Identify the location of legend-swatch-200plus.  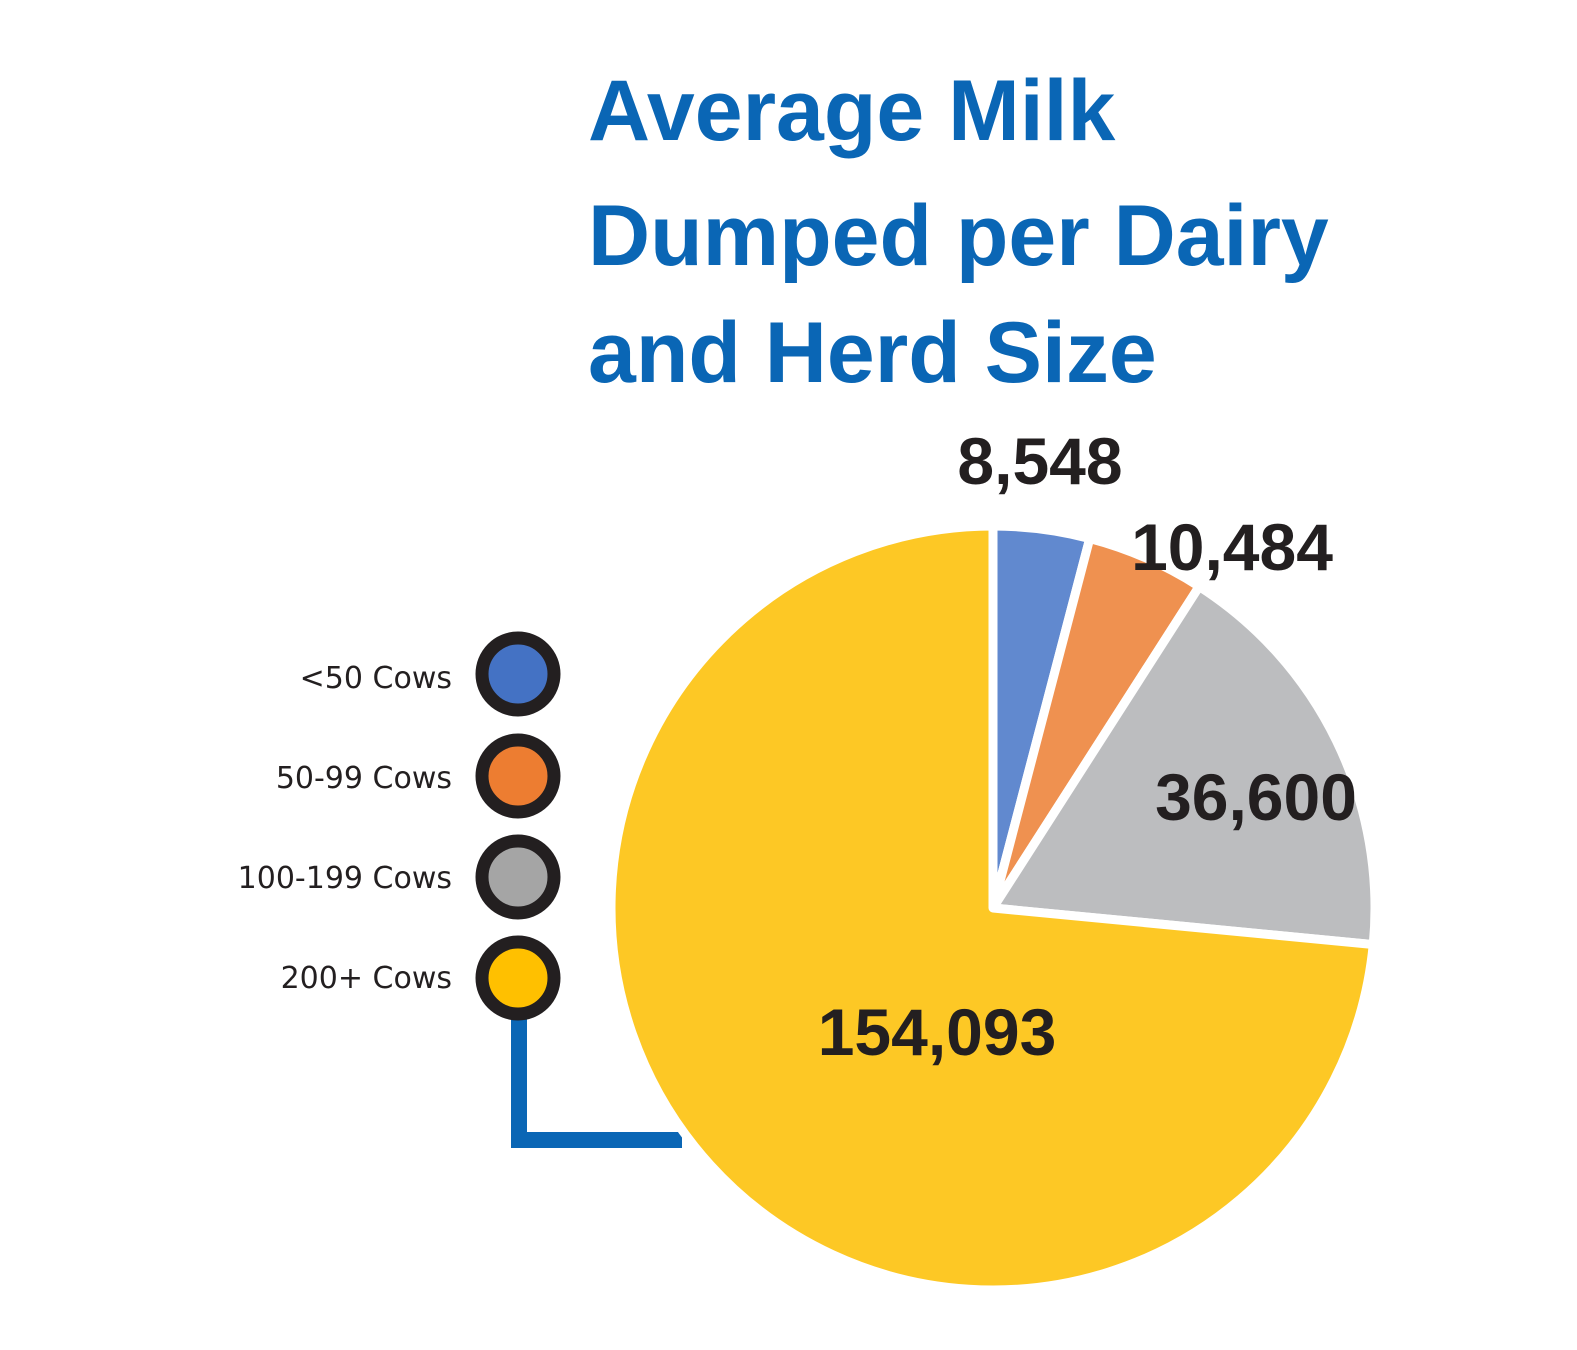
(518, 978).